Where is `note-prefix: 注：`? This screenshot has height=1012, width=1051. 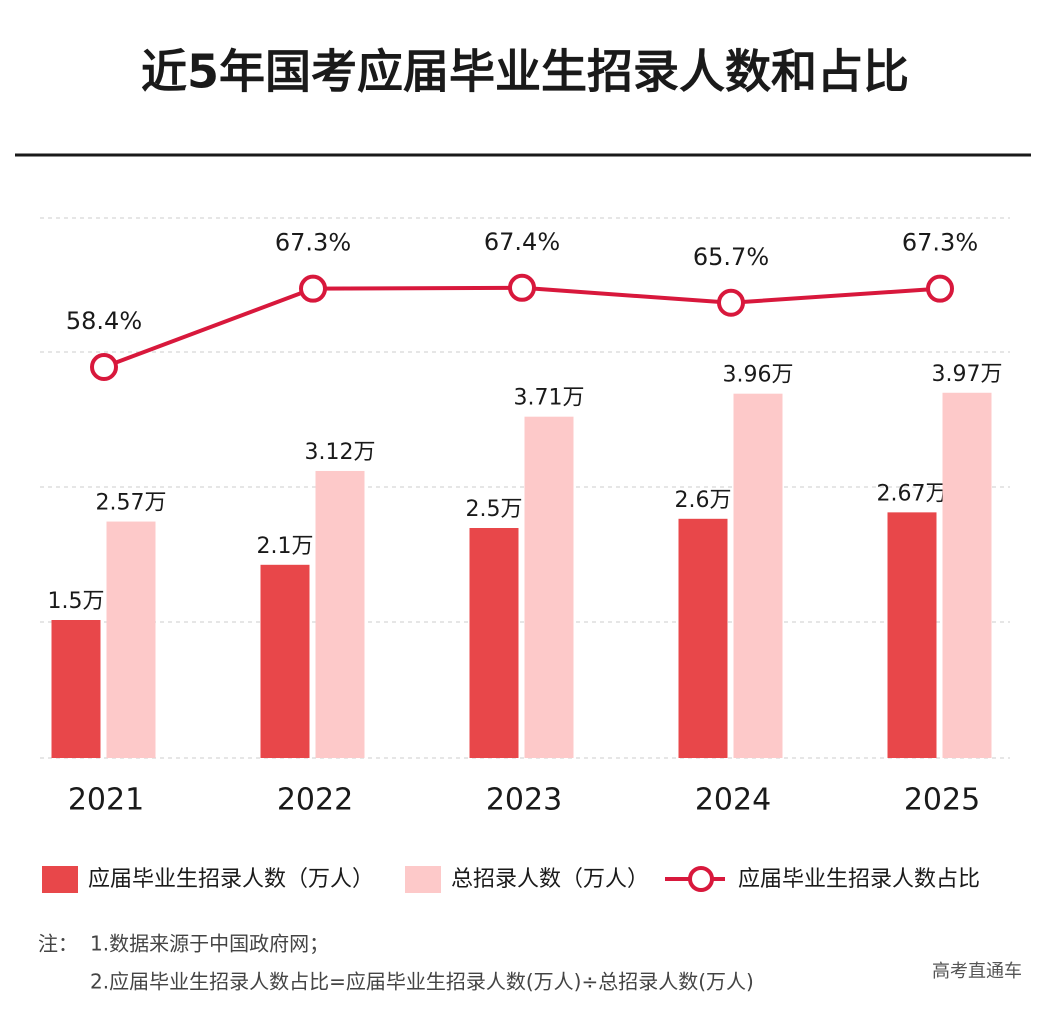 note-prefix: 注： is located at coordinates (58, 944).